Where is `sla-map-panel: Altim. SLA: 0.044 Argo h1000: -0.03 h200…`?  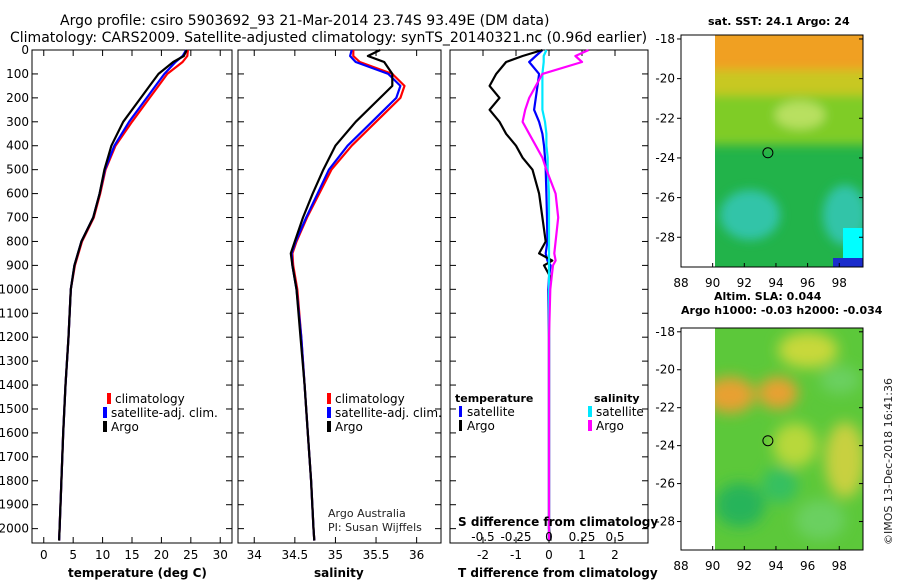
sla-map-panel: Altim. SLA: 0.044 Argo h1000: -0.03 h200… is located at coordinates (768, 431).